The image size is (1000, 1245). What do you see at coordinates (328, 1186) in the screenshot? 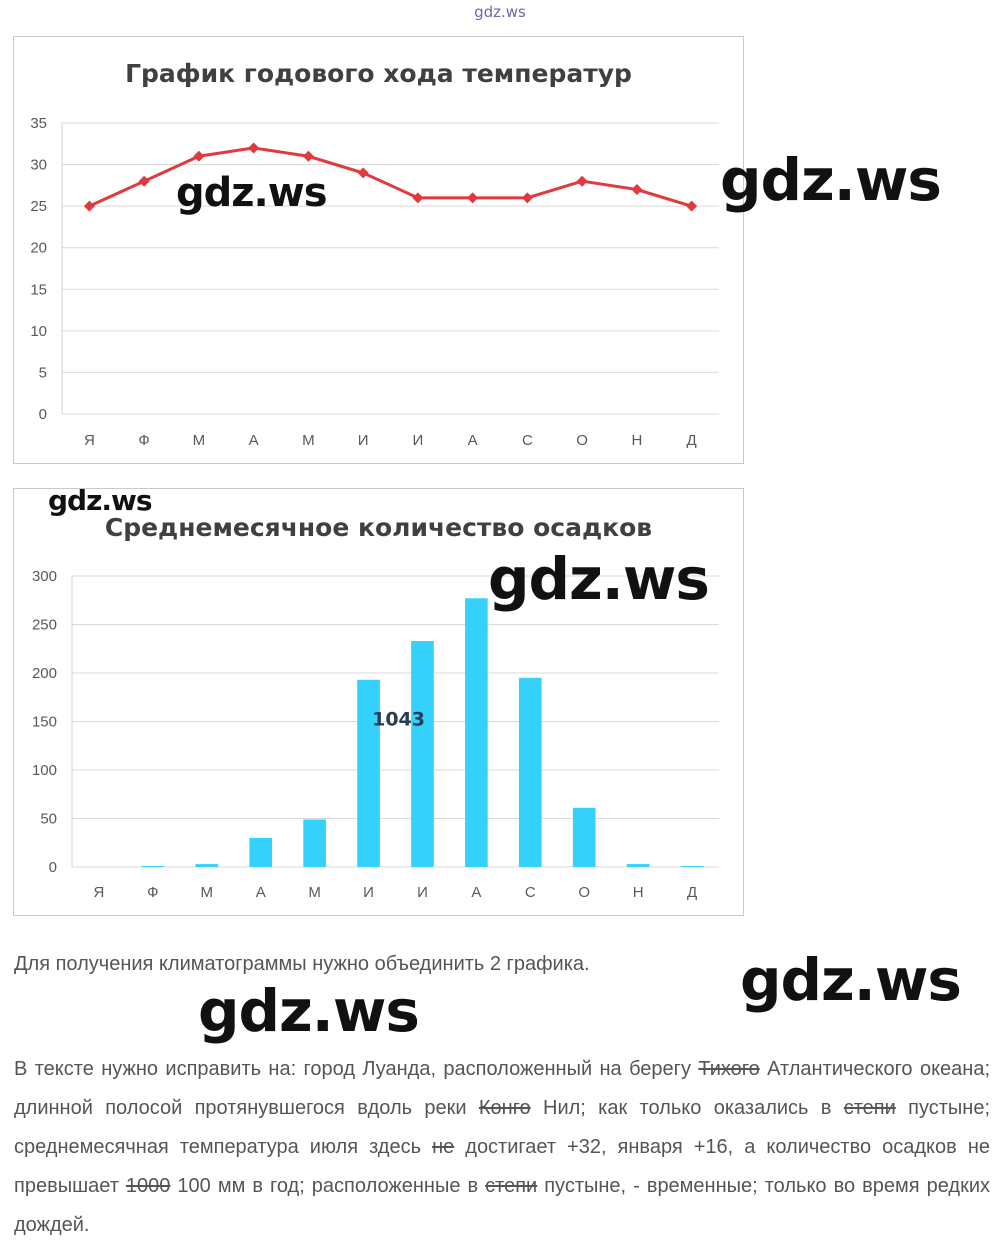
I see `text-segment: 100 мм в год; расположенные в` at bounding box center [328, 1186].